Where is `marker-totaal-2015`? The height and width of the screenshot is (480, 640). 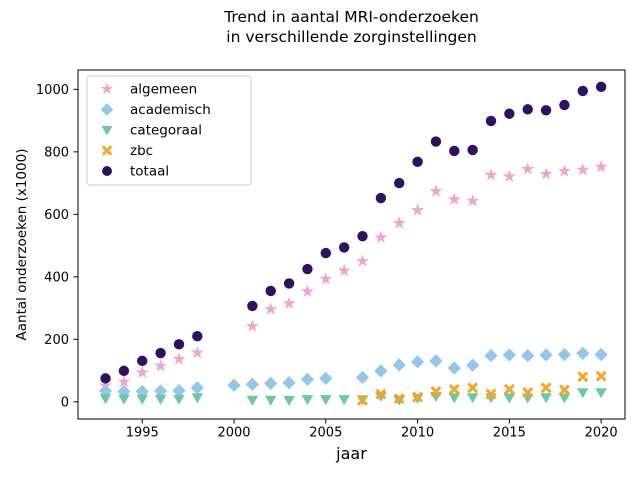
marker-totaal-2015 is located at coordinates (509, 113).